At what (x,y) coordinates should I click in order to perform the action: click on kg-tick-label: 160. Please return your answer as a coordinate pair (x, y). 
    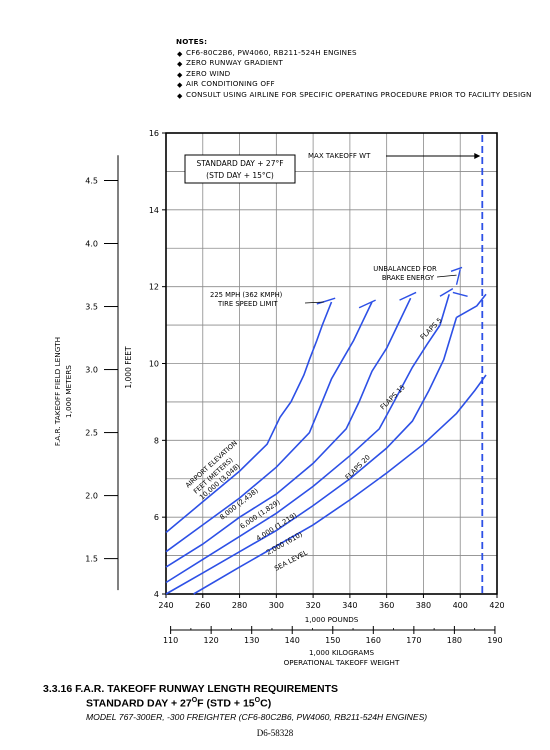
    Looking at the image, I should click on (373, 640).